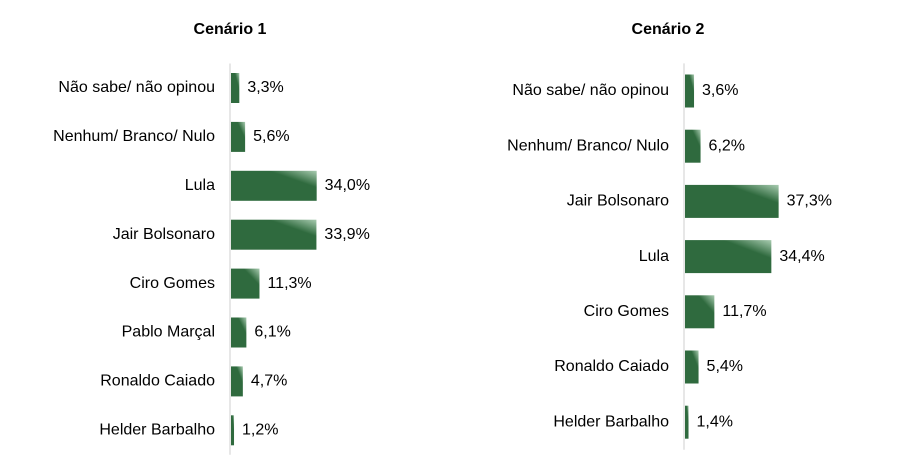 The height and width of the screenshot is (455, 901). I want to click on value-label: 5,4%, so click(725, 366).